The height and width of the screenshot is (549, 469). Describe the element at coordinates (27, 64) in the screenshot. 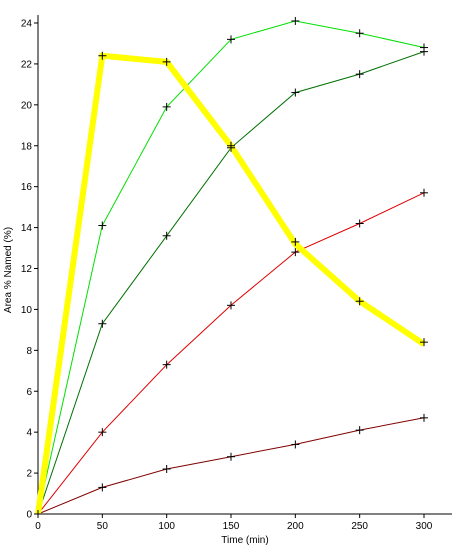

I see `y-tick-label: 22` at that location.